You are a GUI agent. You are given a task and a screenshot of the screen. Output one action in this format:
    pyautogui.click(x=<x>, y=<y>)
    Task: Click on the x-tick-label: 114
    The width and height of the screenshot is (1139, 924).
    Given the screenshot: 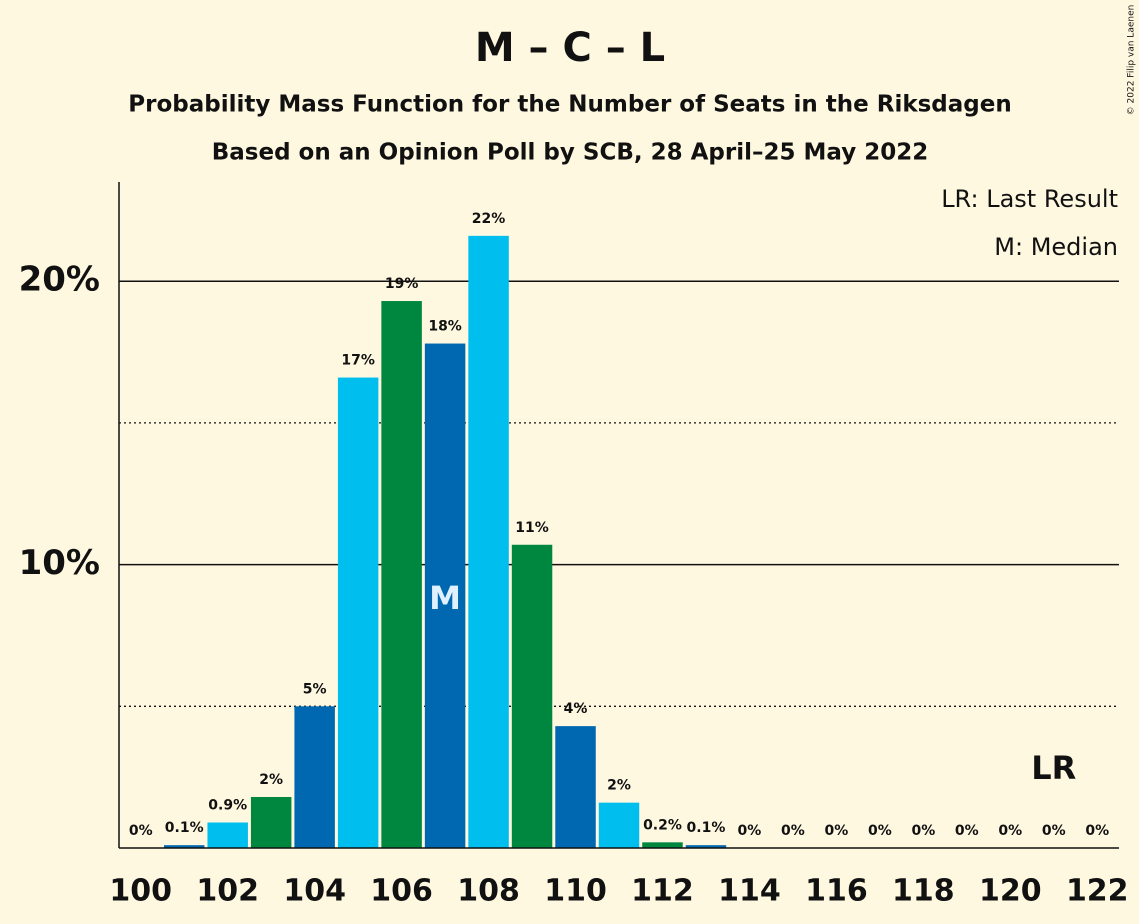 What is the action you would take?
    pyautogui.click(x=749, y=891)
    